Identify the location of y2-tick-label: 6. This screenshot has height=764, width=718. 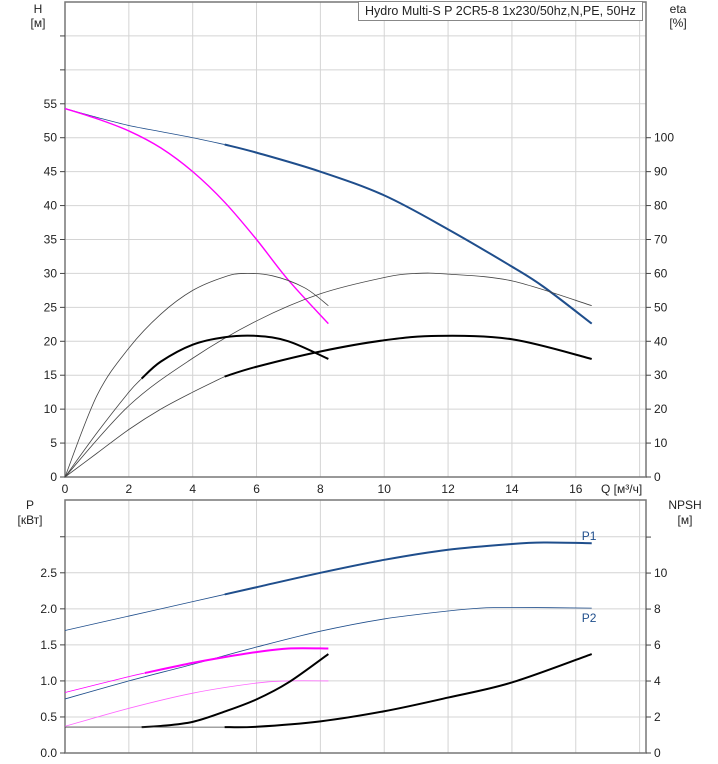
(657, 645).